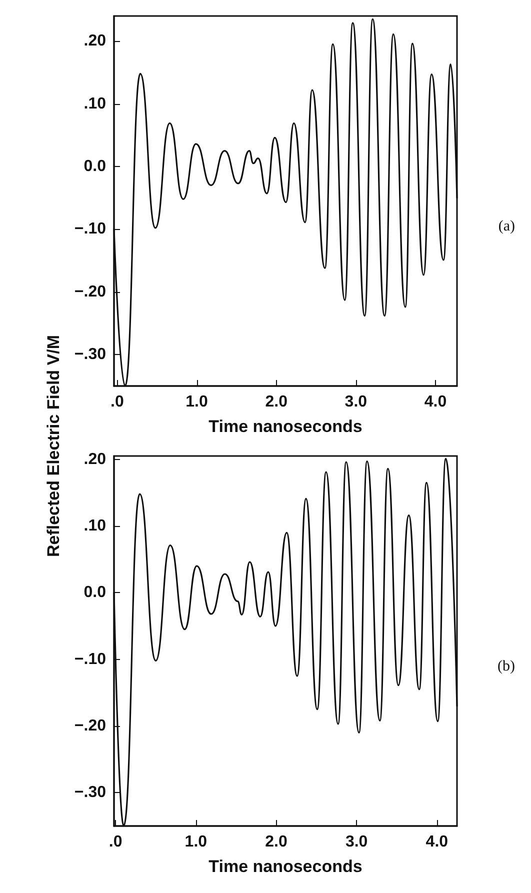  What do you see at coordinates (54, 446) in the screenshot?
I see `y-axis-title: Reflected Electric Field V/M` at bounding box center [54, 446].